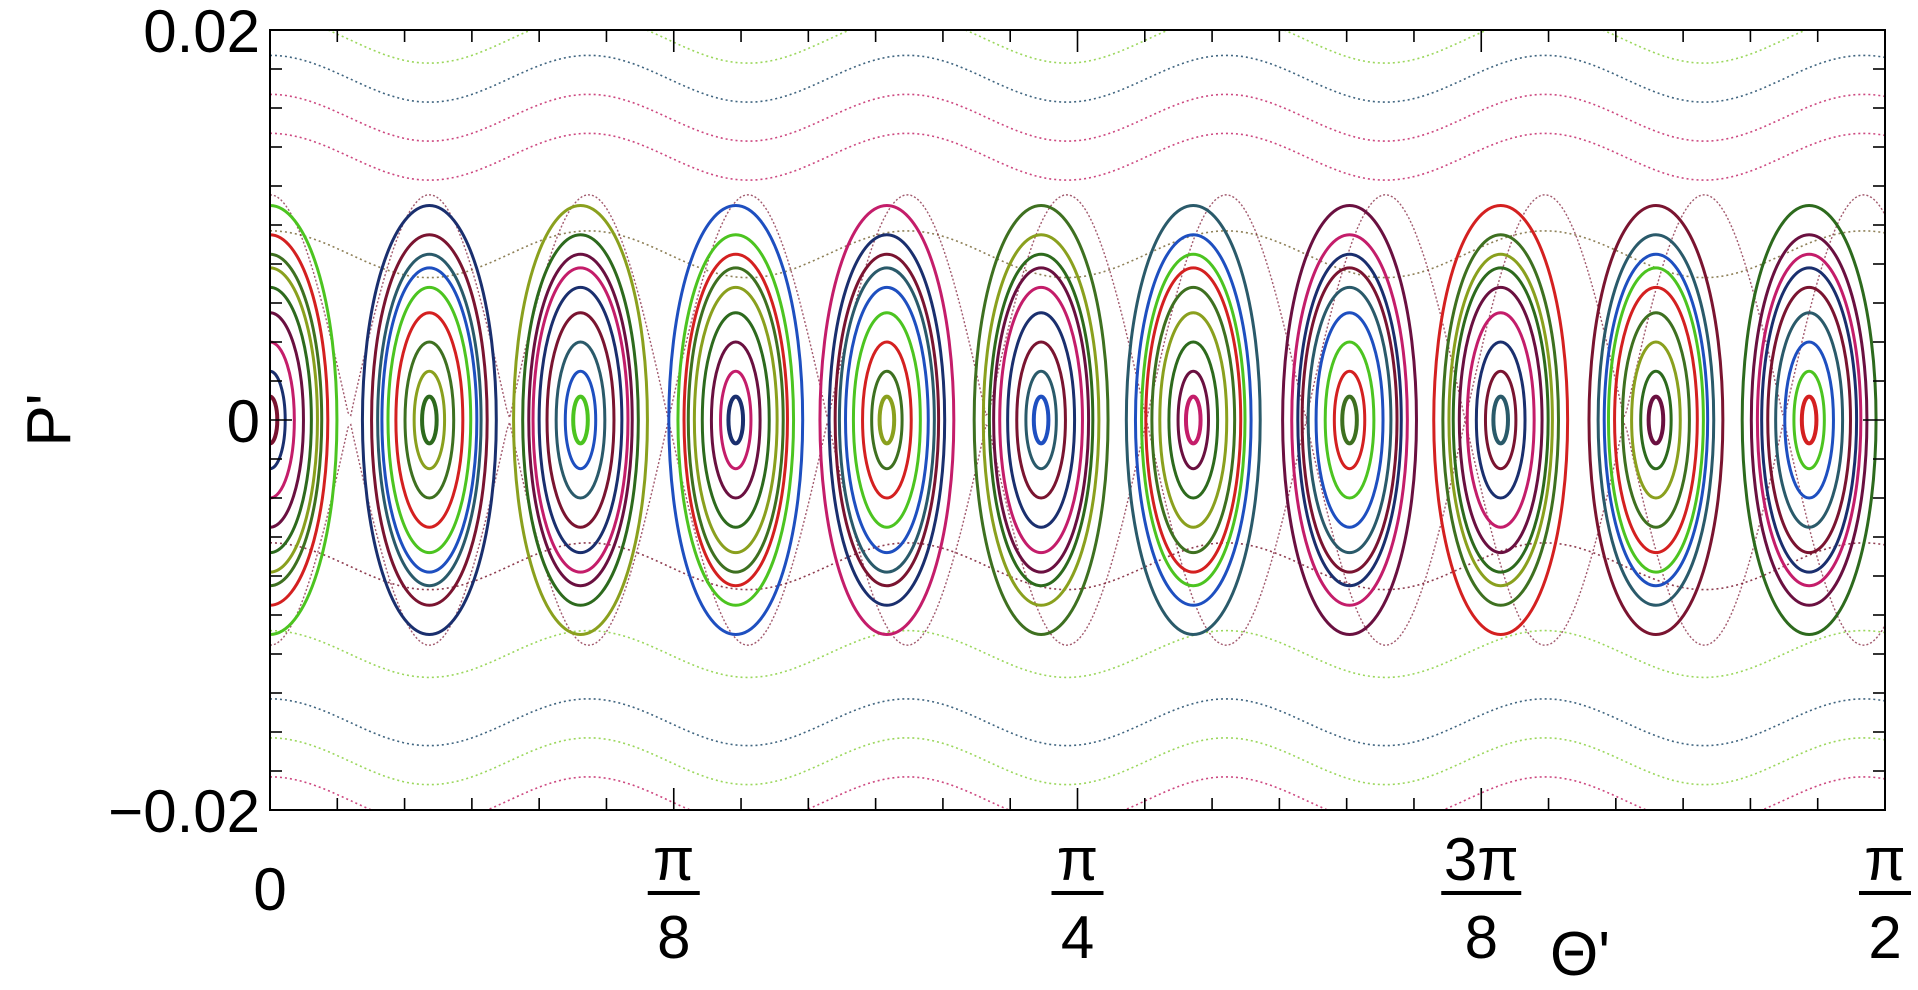 The image size is (1918, 990). Describe the element at coordinates (1077, 937) in the screenshot. I see `x-tick-label-denominator: 4` at that location.